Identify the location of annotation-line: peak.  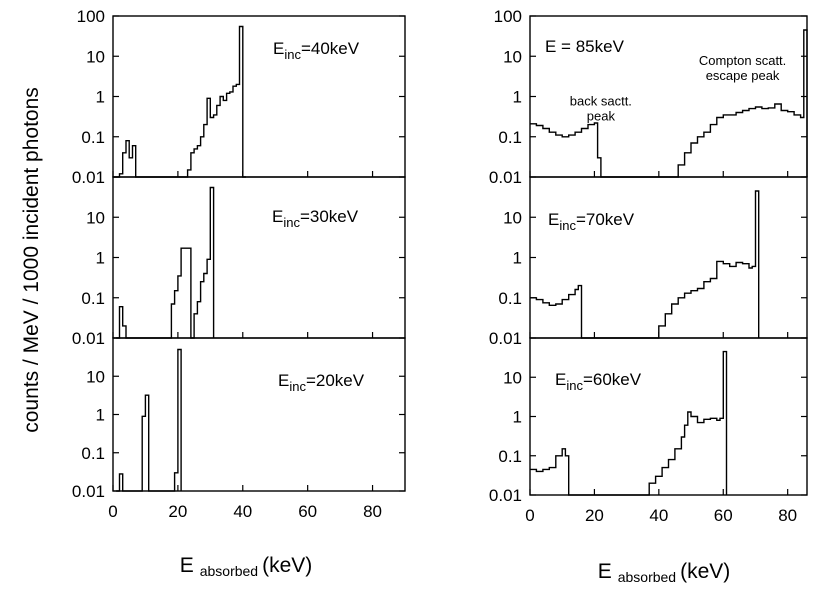
(601, 115).